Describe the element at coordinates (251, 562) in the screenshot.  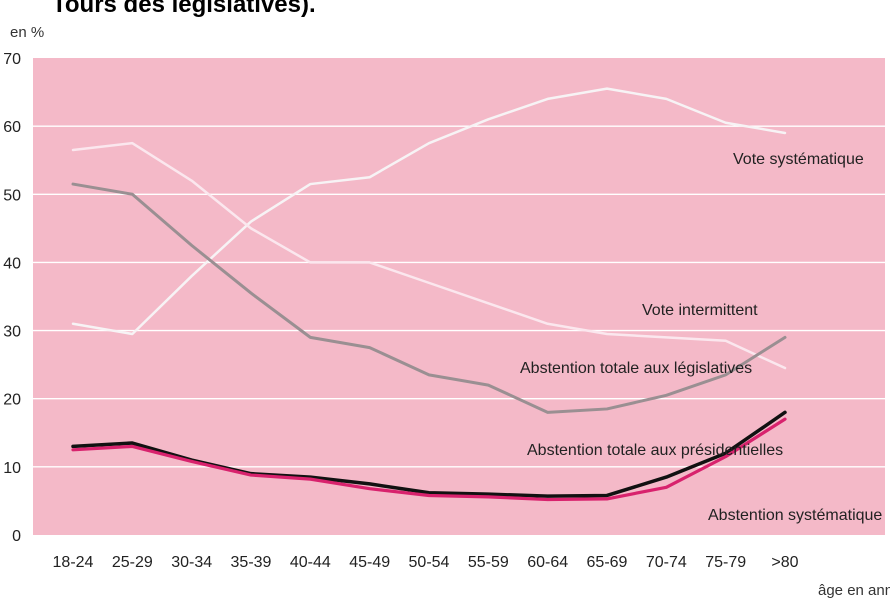
I see `x-tick-label: 35-39` at that location.